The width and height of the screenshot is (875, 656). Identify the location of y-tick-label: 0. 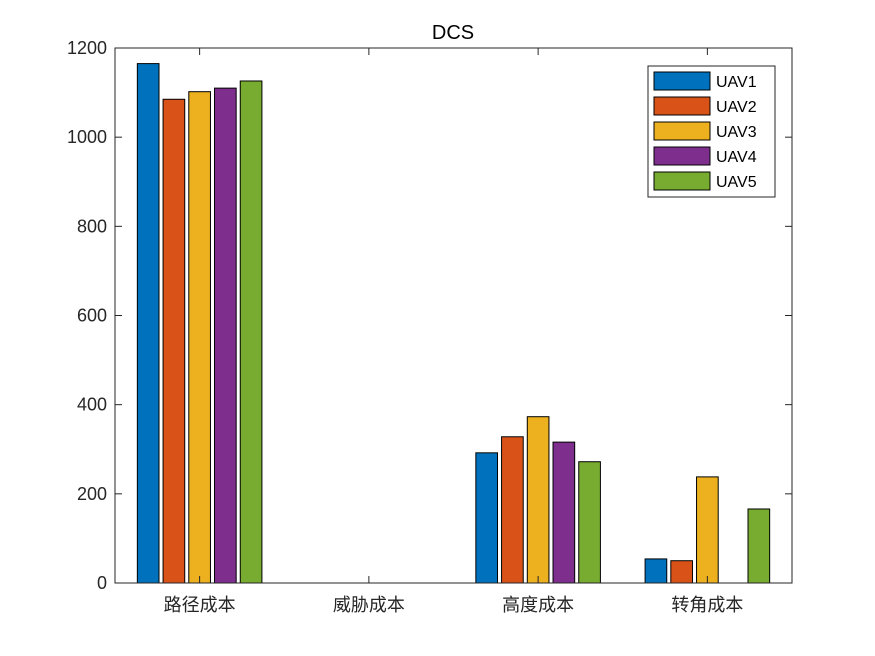
(102, 583).